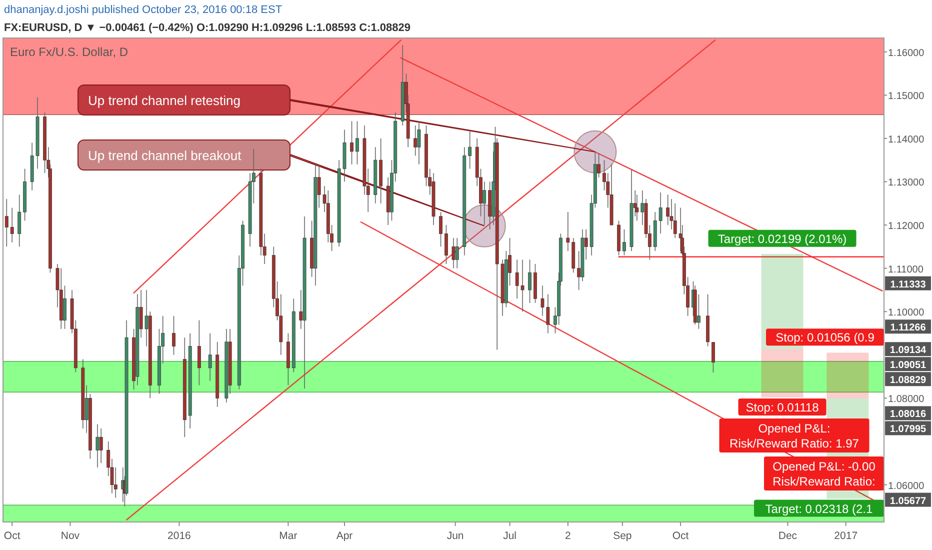  I want to click on x-tick-label: Jul, so click(510, 536).